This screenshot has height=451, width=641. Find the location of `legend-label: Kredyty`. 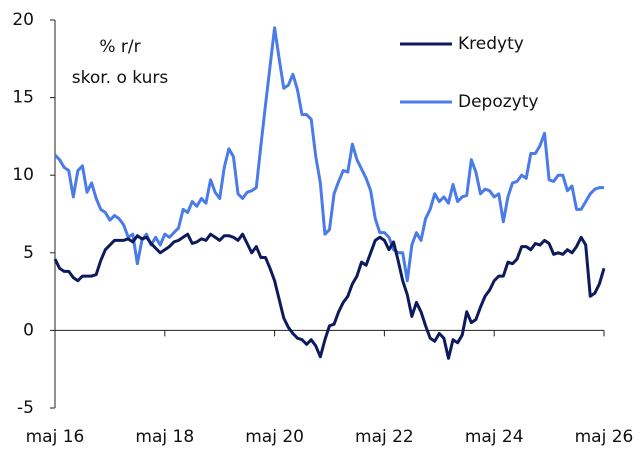

legend-label: Kredyty is located at coordinates (491, 44).